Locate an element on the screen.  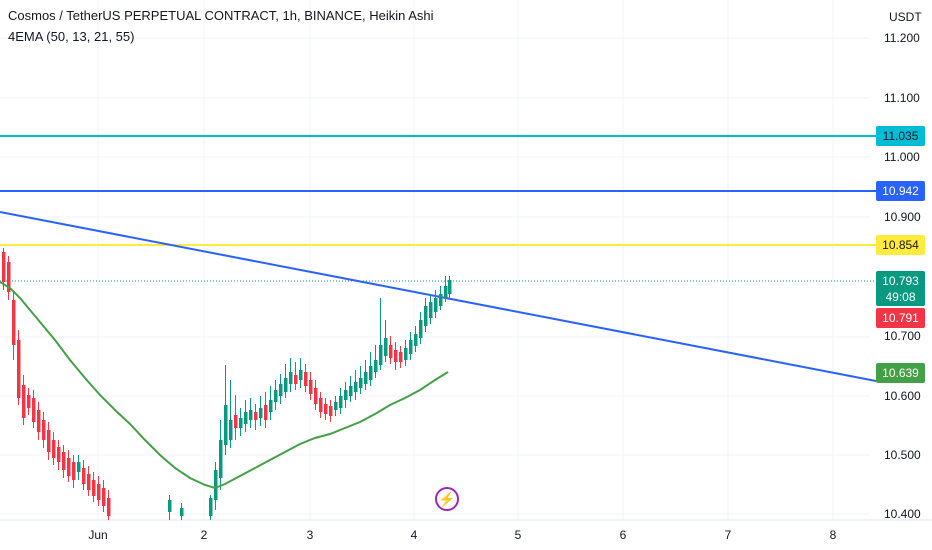
price-tick: 10.600 is located at coordinates (902, 396).